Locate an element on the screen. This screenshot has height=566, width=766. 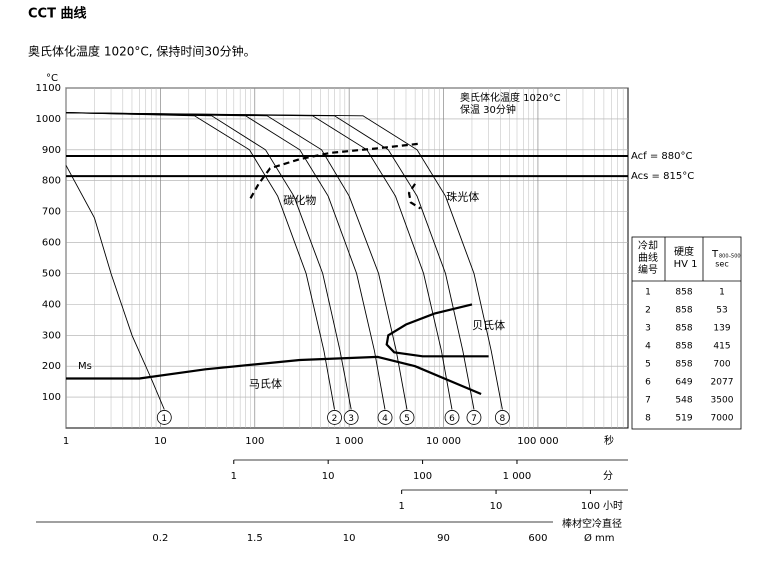
y-tick-label: 800 is located at coordinates (51, 181).